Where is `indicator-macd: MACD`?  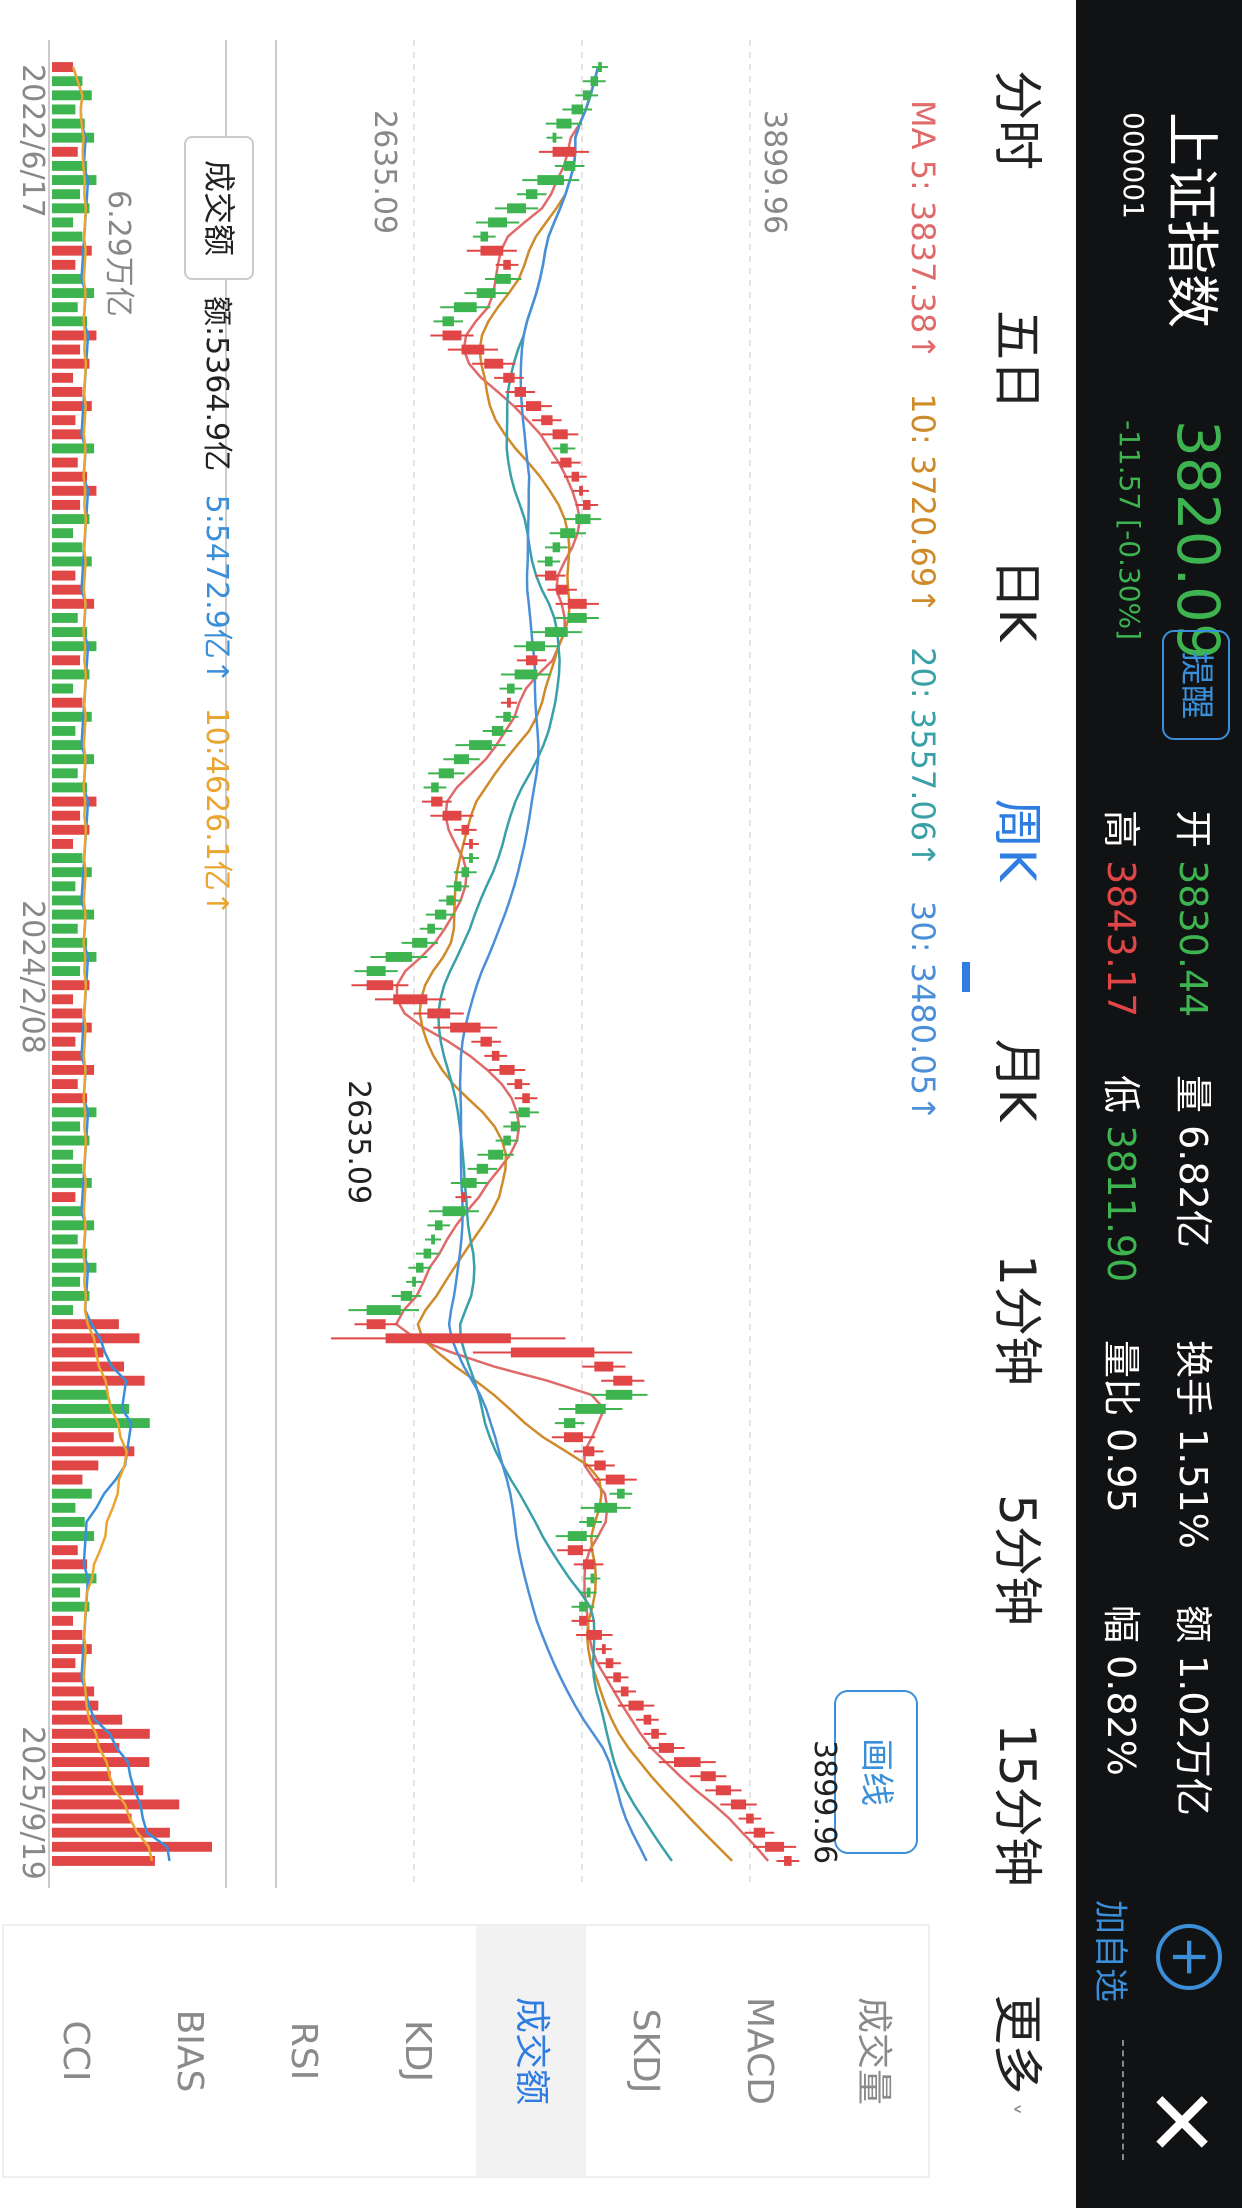 indicator-macd: MACD is located at coordinates (759, 2051).